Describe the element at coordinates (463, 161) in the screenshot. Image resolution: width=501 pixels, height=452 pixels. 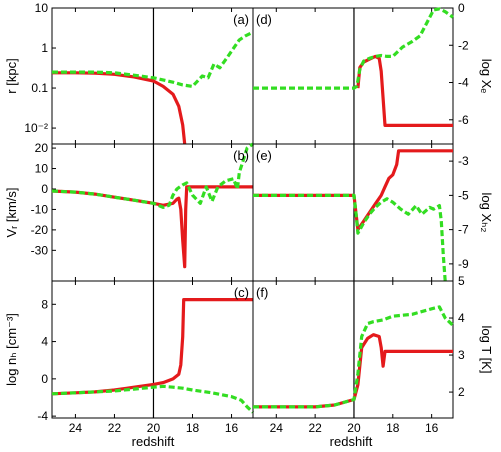
I see `y-tick-label: -3` at that location.